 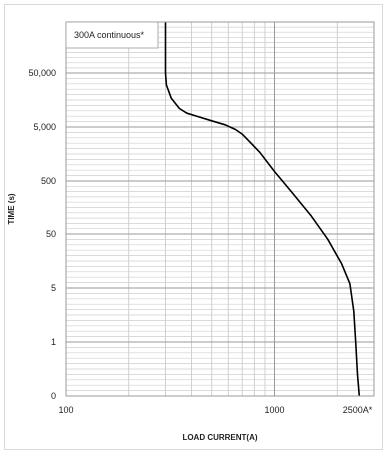 What do you see at coordinates (53, 288) in the screenshot?
I see `y-tick-label: 5` at bounding box center [53, 288].